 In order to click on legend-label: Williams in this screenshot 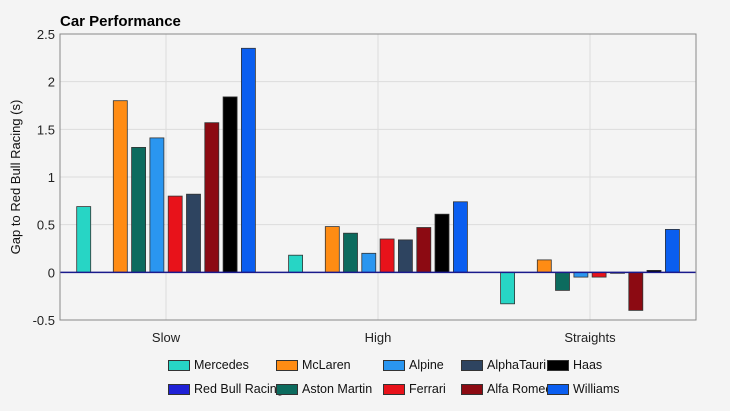, I will do `click(596, 389)`.